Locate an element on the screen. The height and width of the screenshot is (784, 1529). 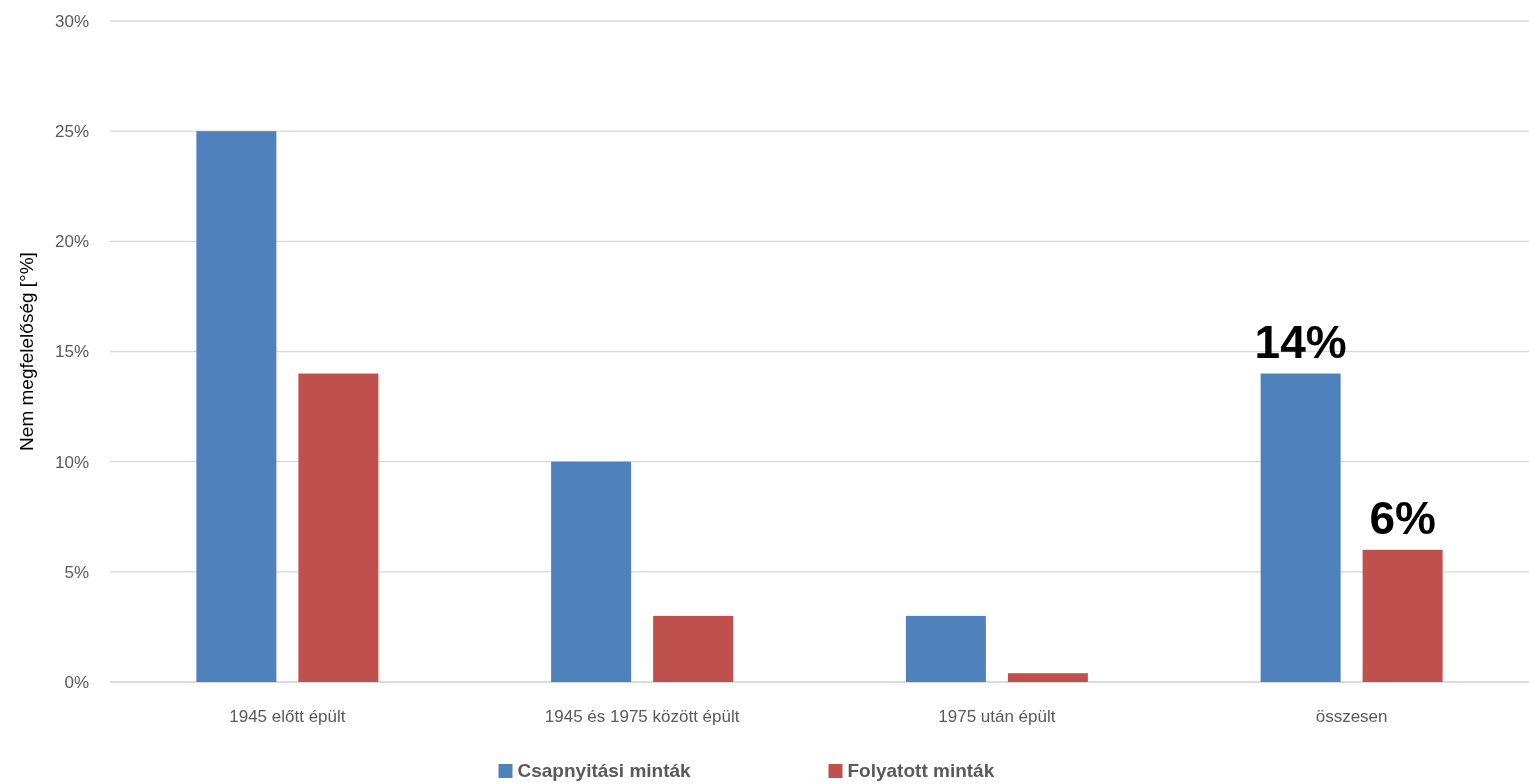
y-tick-label: 15% is located at coordinates (71, 352).